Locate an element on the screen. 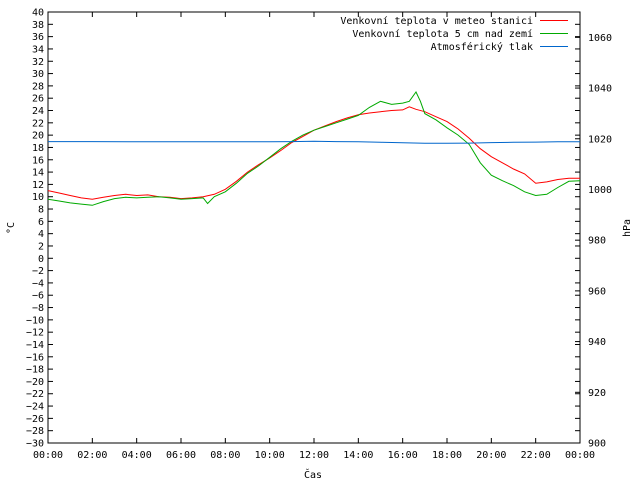 This screenshot has height=480, width=640. y-tick-label: 6 is located at coordinates (41, 222).